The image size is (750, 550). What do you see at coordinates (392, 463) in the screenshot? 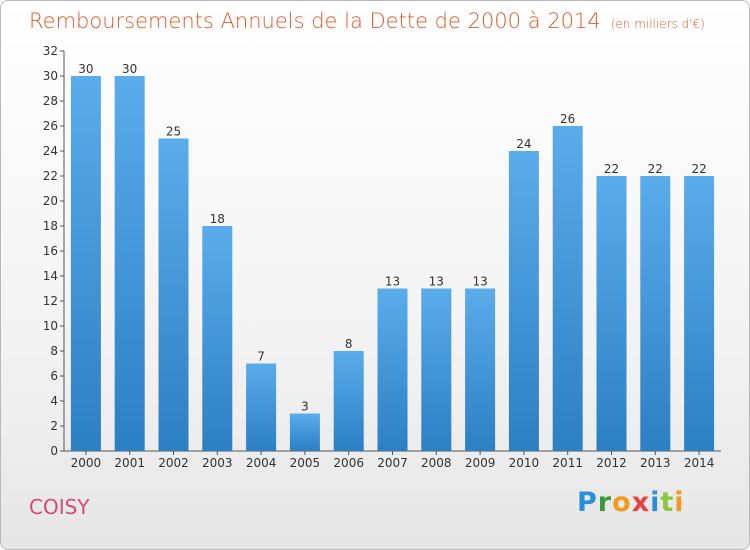
I see `x-tick-label: 2007` at bounding box center [392, 463].